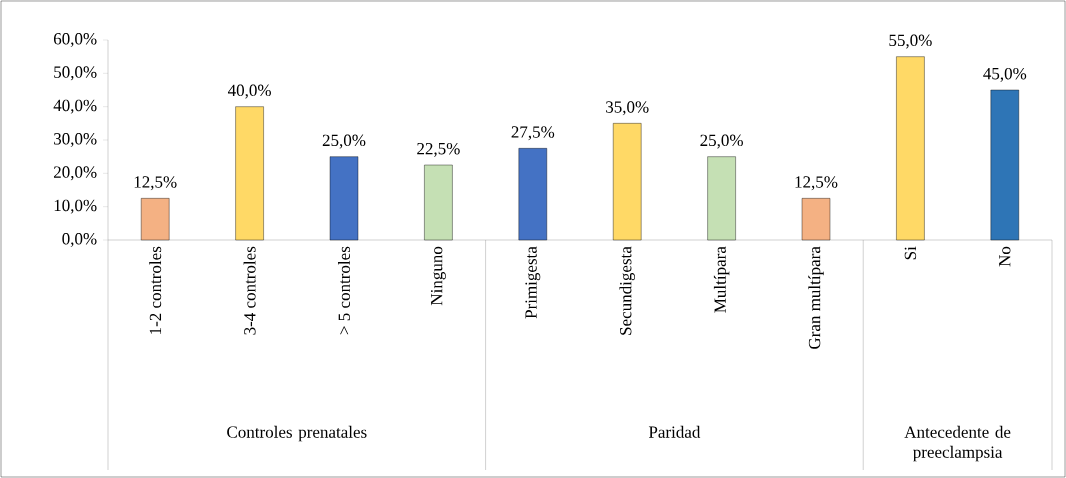  What do you see at coordinates (155, 290) in the screenshot?
I see `x-tick-label: 1-2 controles` at bounding box center [155, 290].